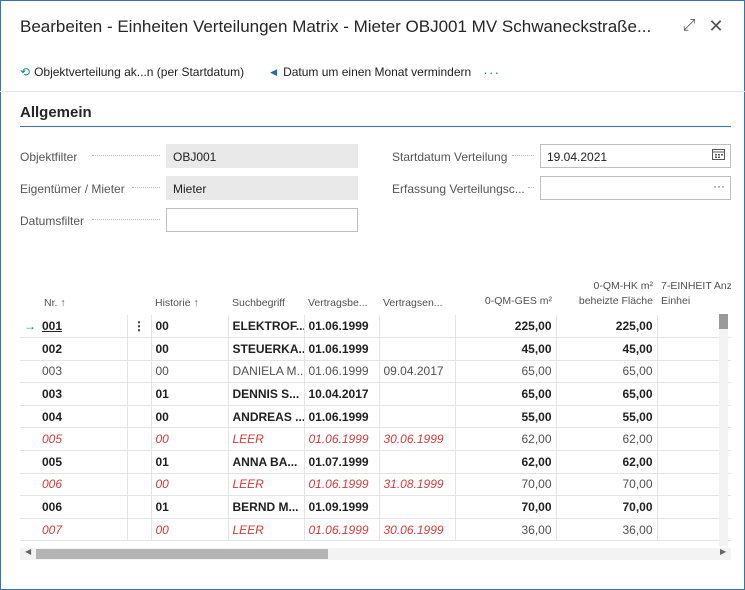  I want to click on vertical-scrollbar, so click(723, 430).